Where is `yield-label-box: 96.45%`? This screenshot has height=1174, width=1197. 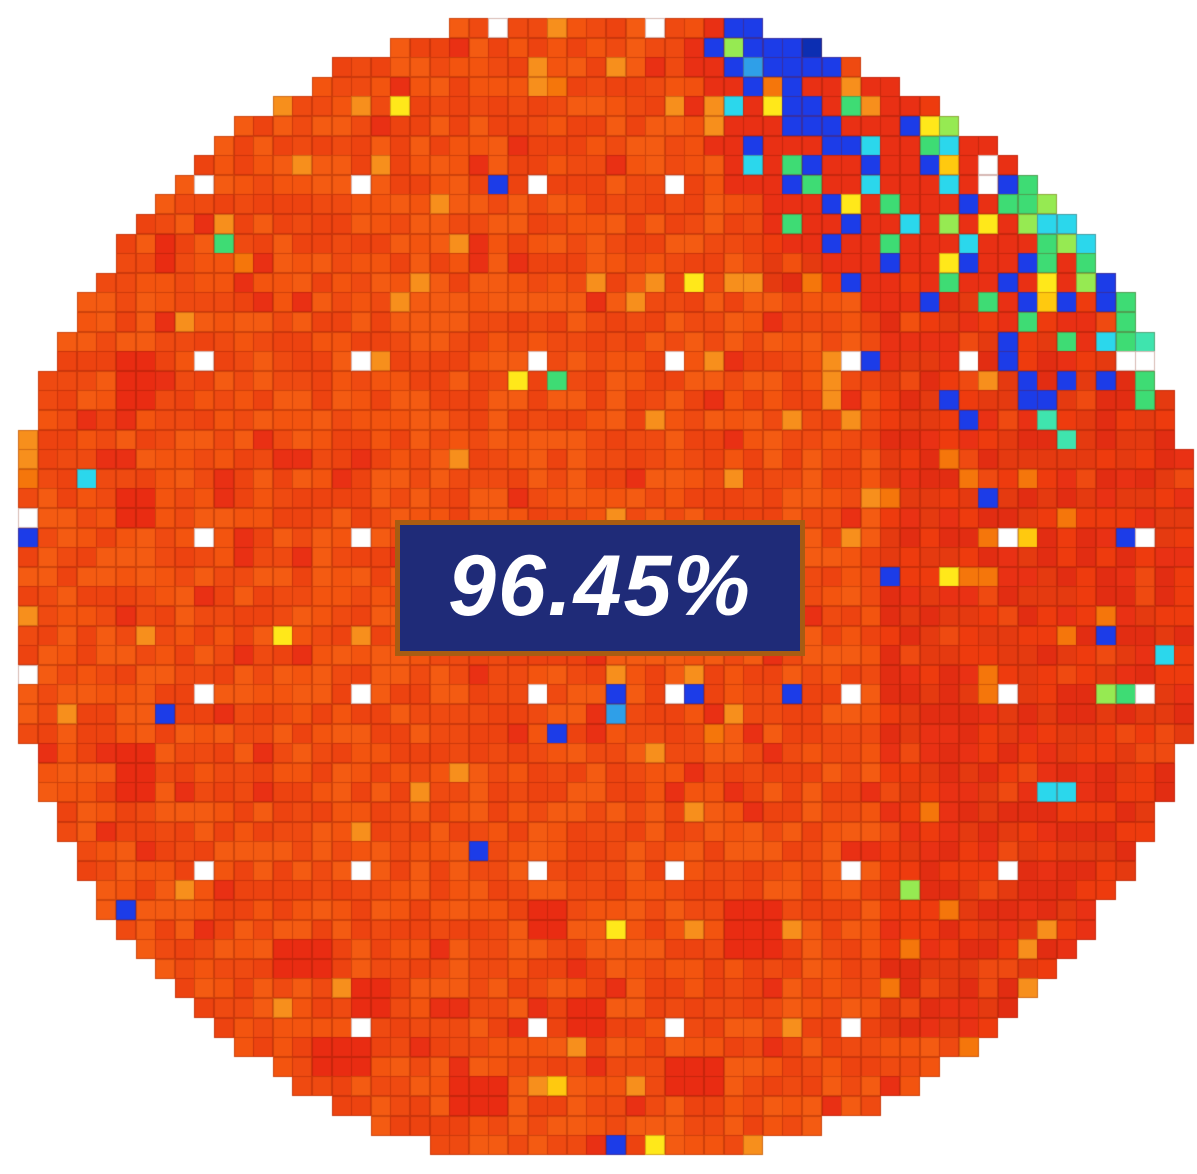 yield-label-box: 96.45% is located at coordinates (600, 588).